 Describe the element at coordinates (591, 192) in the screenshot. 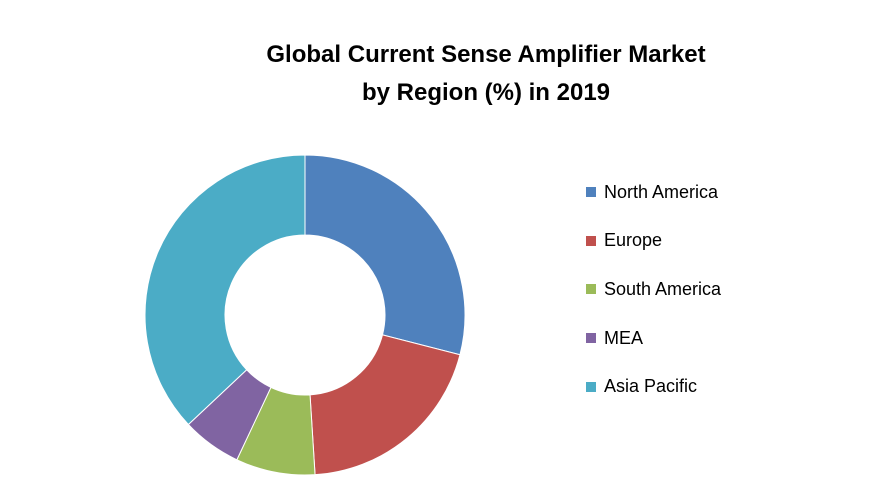

I see `legend-swatch-north-america` at that location.